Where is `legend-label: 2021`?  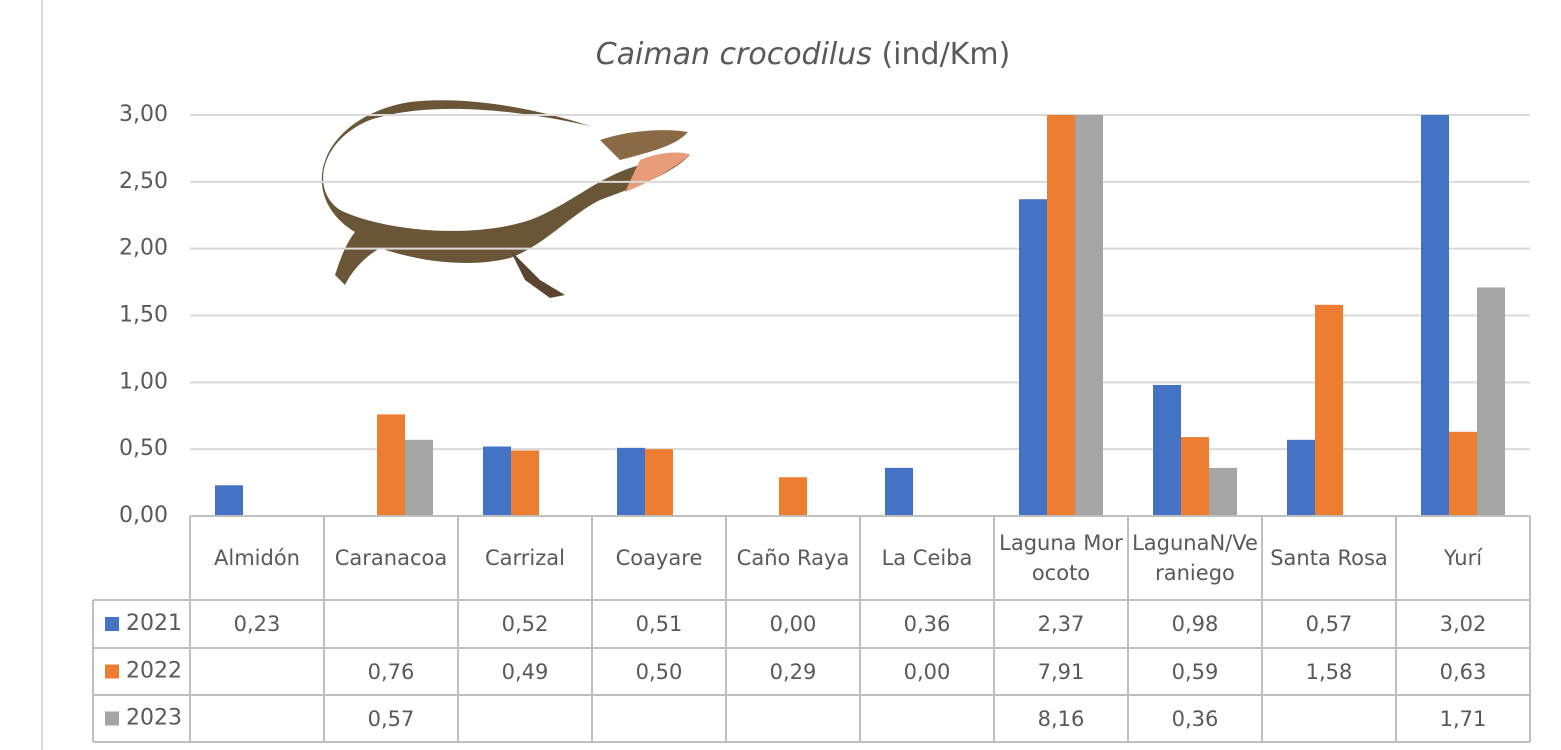 legend-label: 2021 is located at coordinates (154, 623).